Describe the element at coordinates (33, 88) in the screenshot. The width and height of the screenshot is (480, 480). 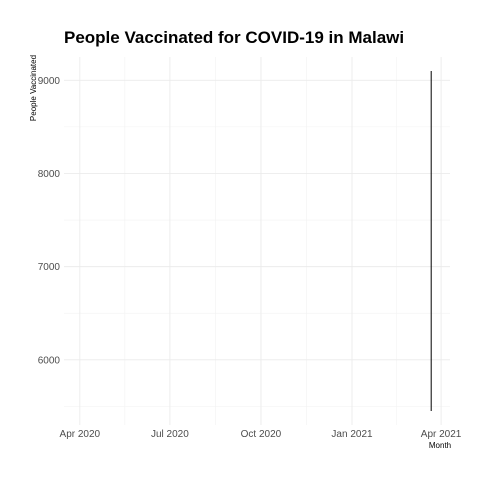
I see `y-axis-title: People Vaccinated` at that location.